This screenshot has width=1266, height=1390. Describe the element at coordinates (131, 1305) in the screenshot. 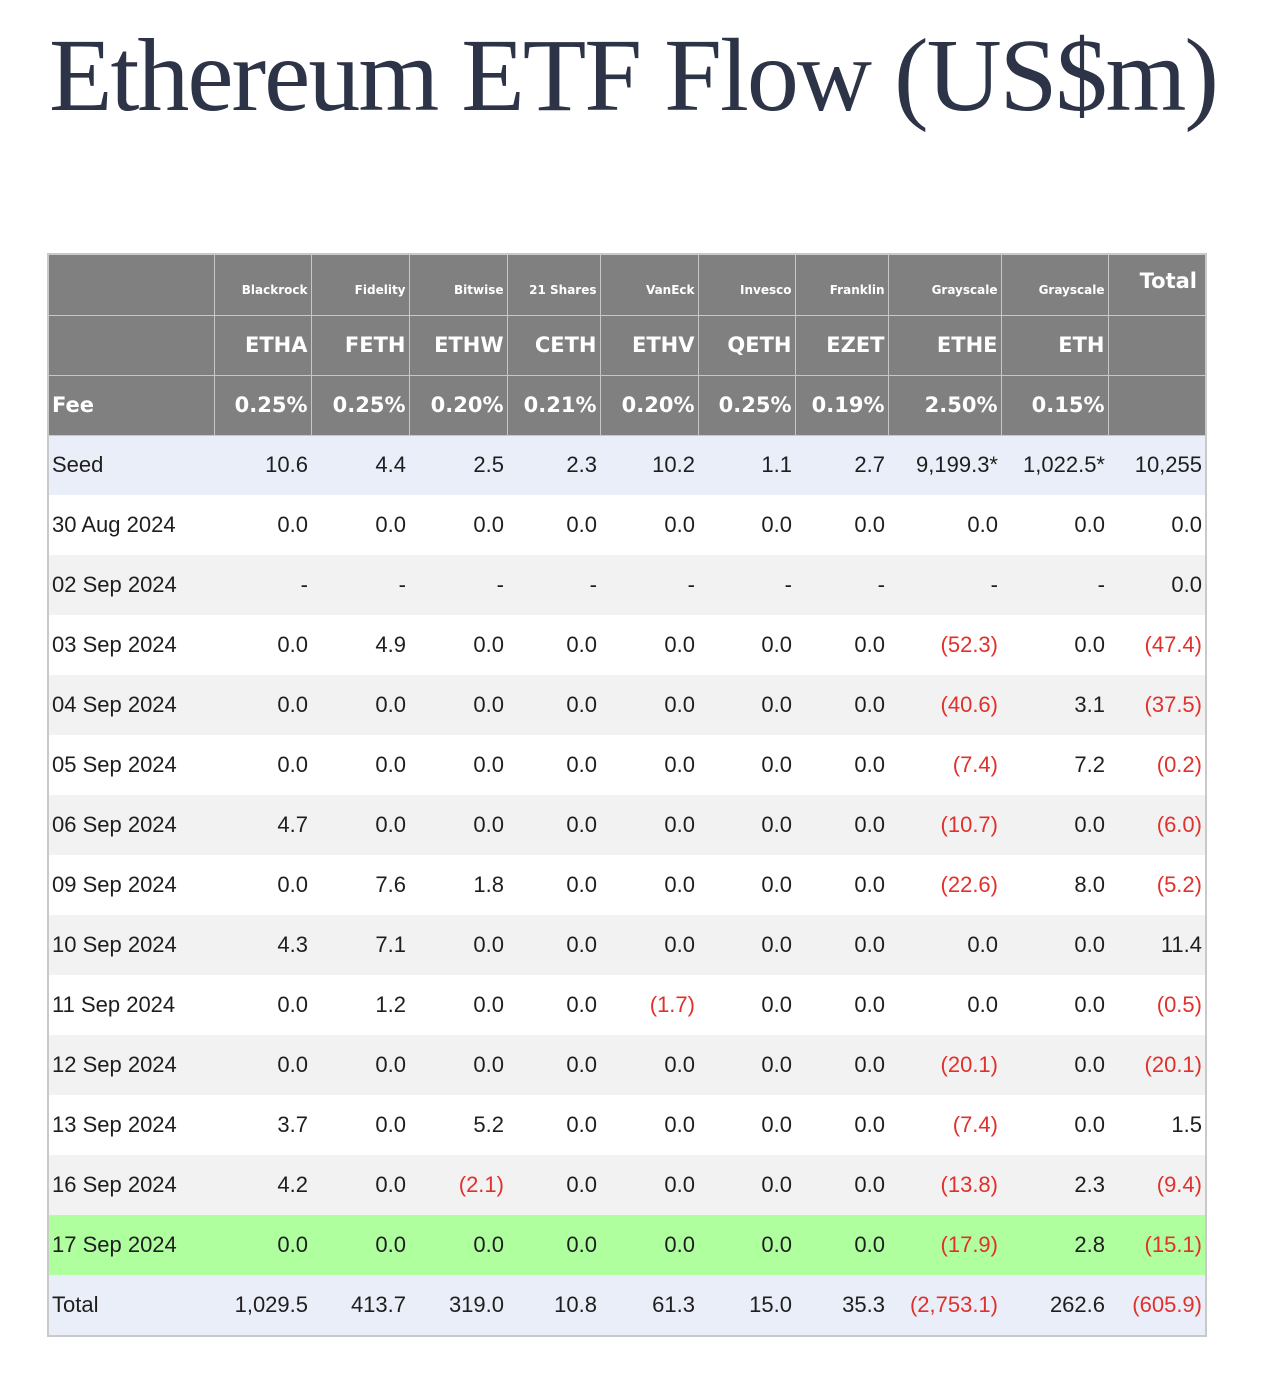

I see `row-label: Total` at that location.